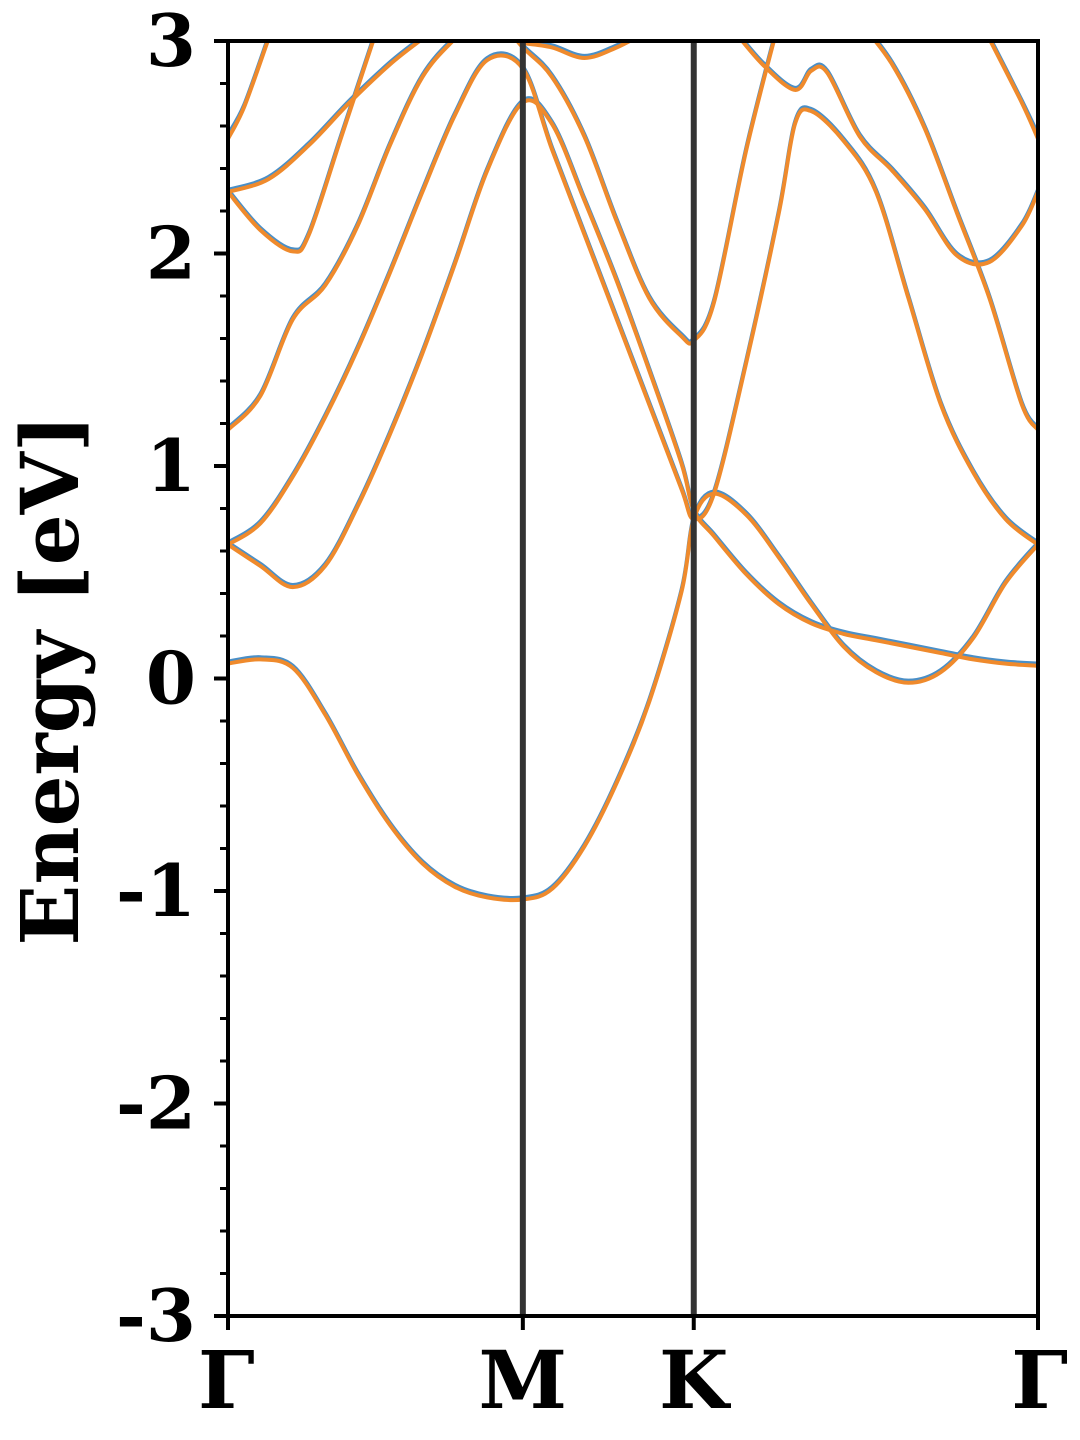 Image resolution: width=1080 pixels, height=1440 pixels. Describe the element at coordinates (50, 679) in the screenshot. I see `y-axis-label: Energy [eV]` at that location.